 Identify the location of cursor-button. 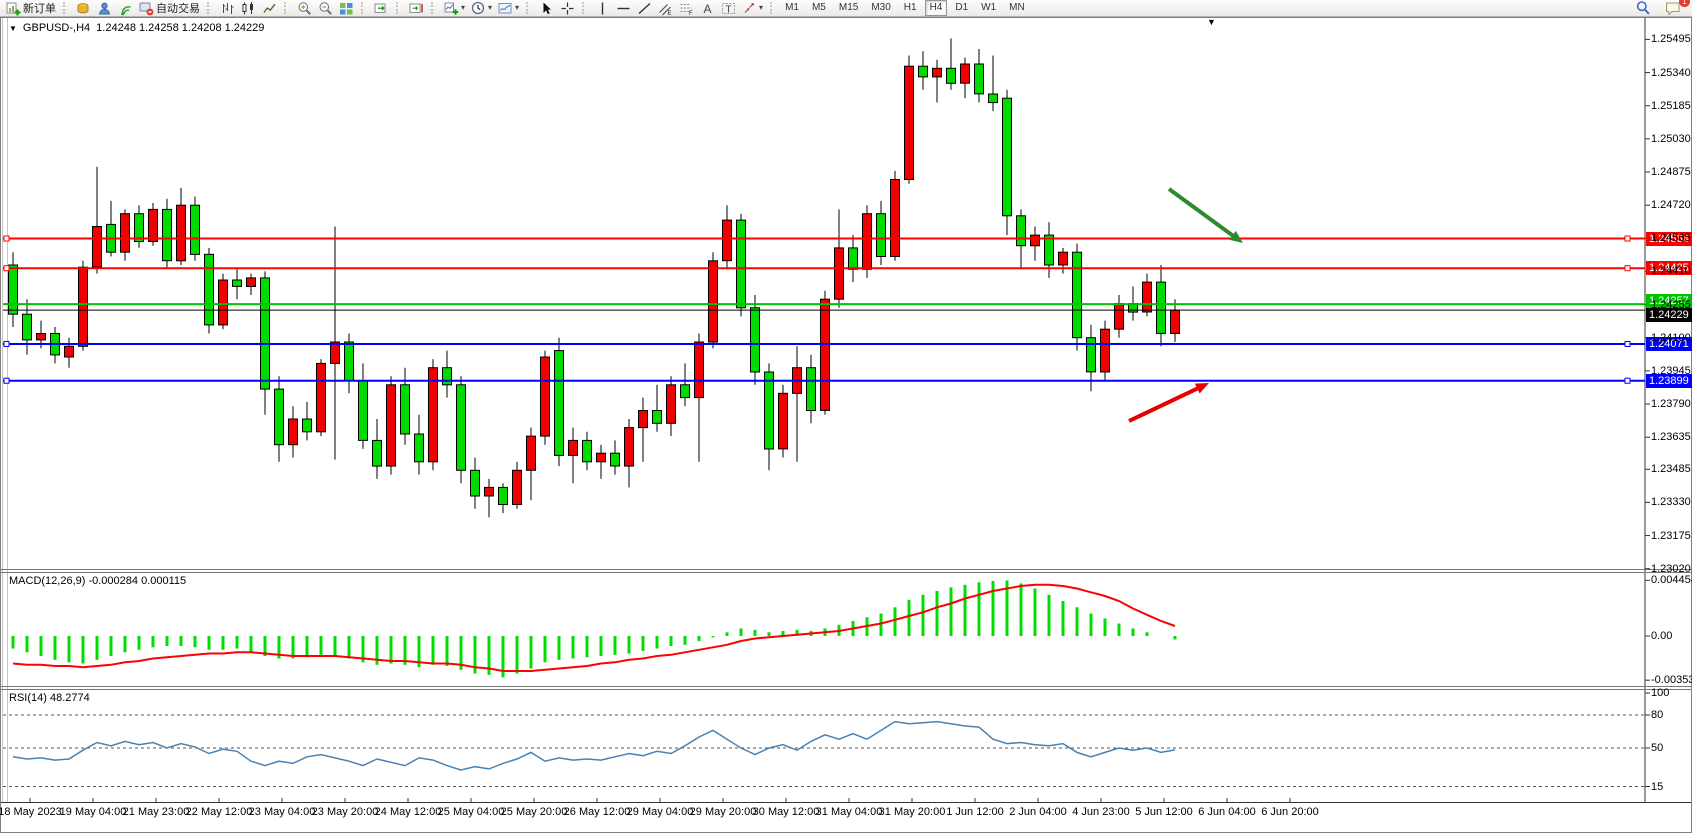
(546, 8).